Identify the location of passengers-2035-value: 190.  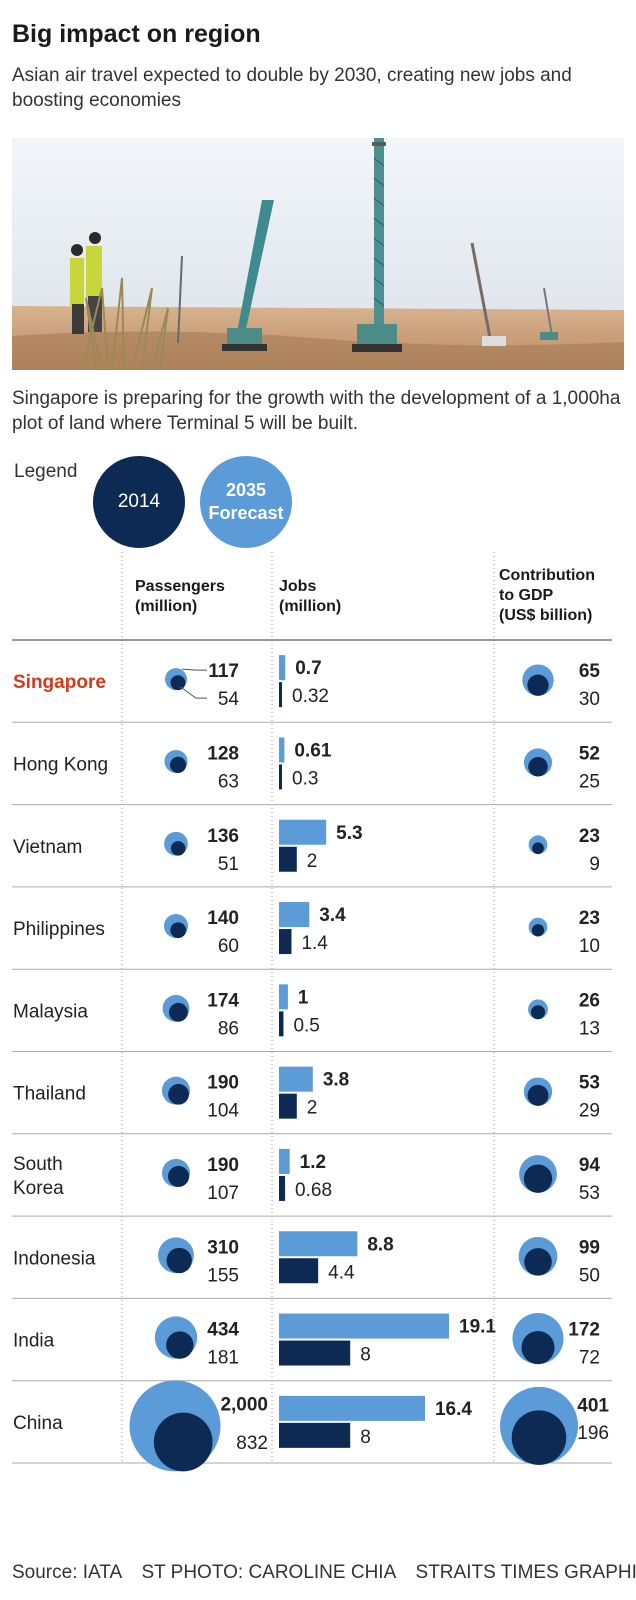
(223, 1165).